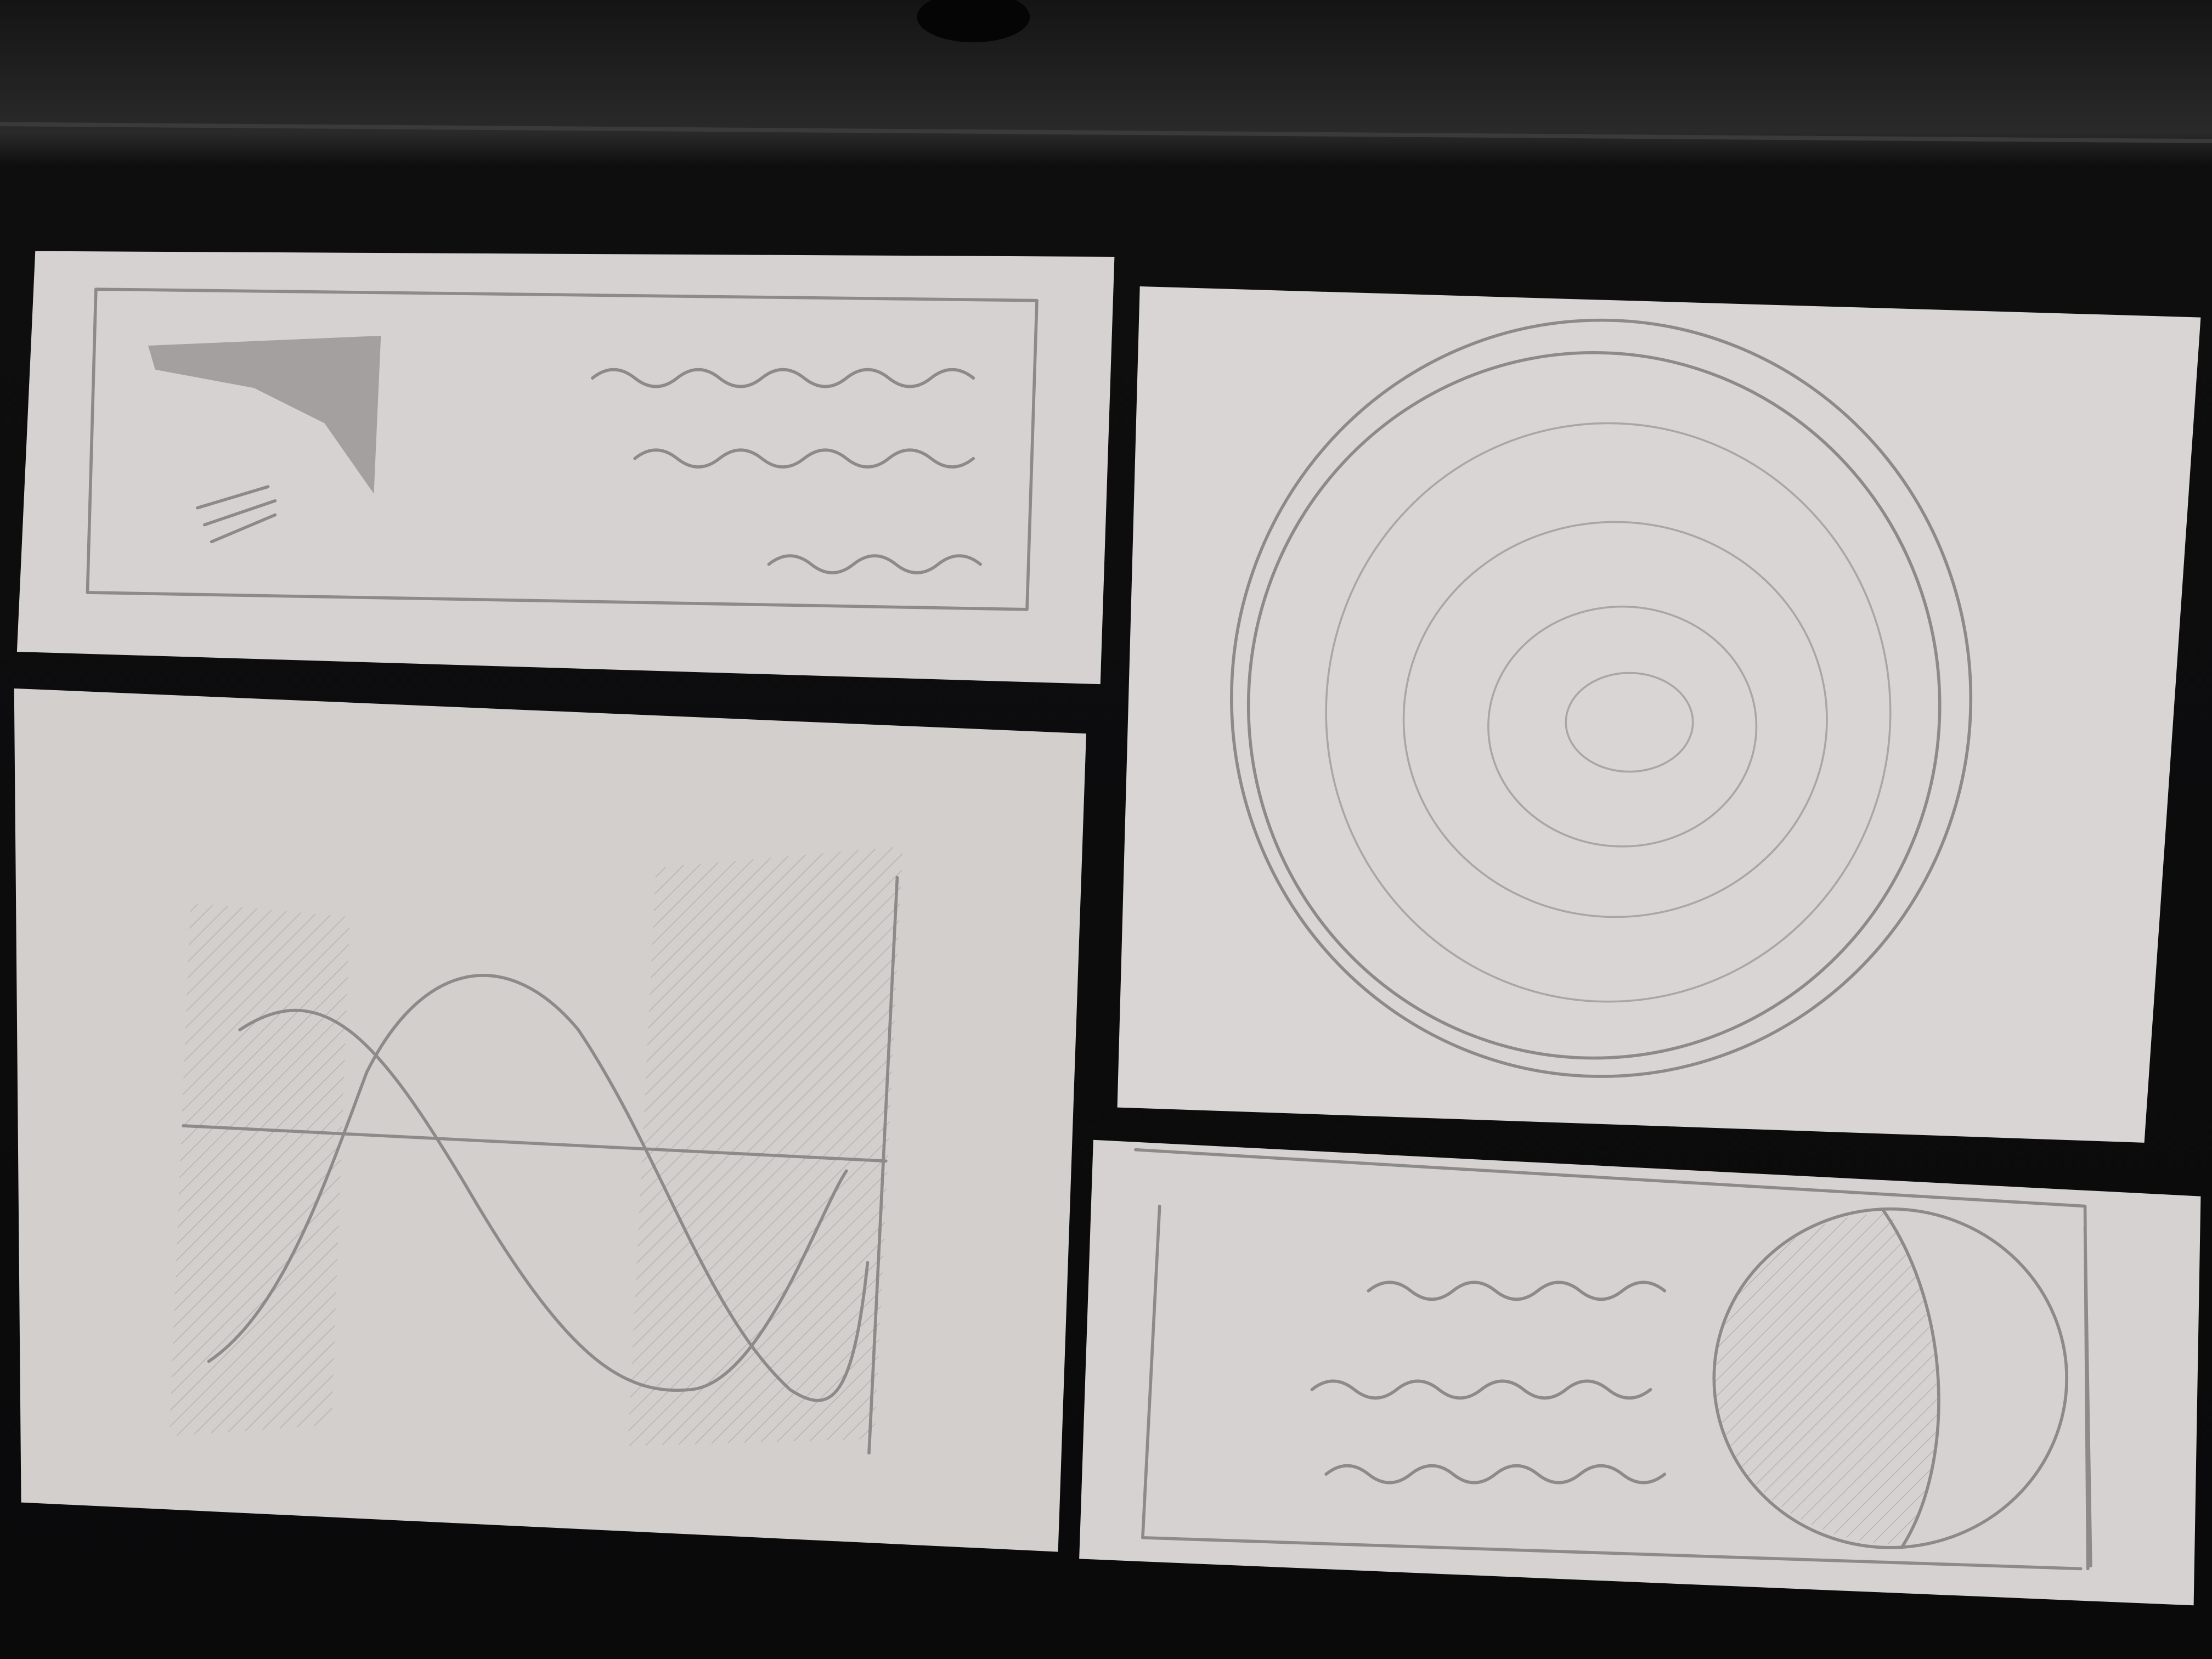  I want to click on shaded-half, so click(1826, 1379).